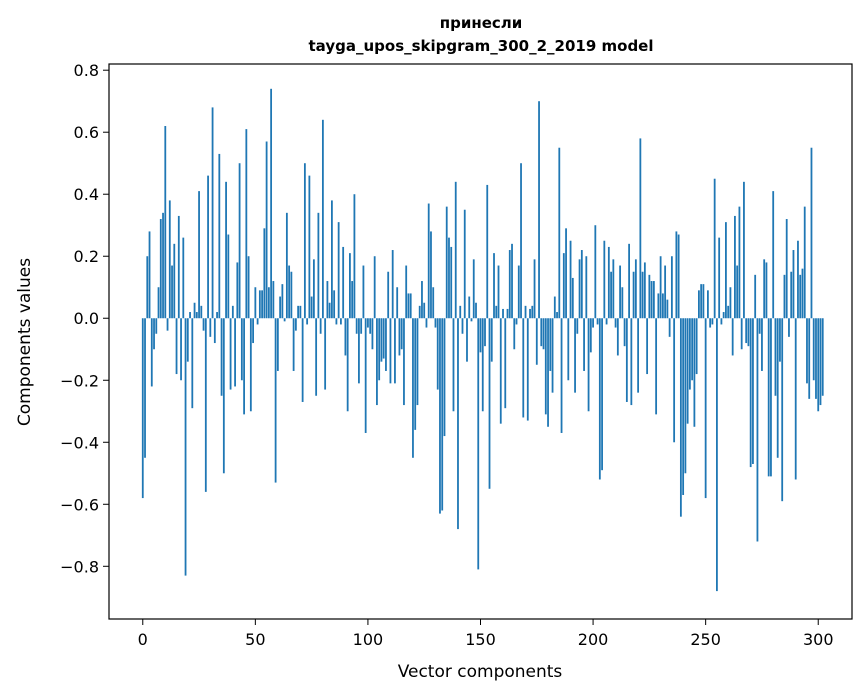 The height and width of the screenshot is (696, 867). I want to click on y-tick-label: 0.0, so click(86, 318).